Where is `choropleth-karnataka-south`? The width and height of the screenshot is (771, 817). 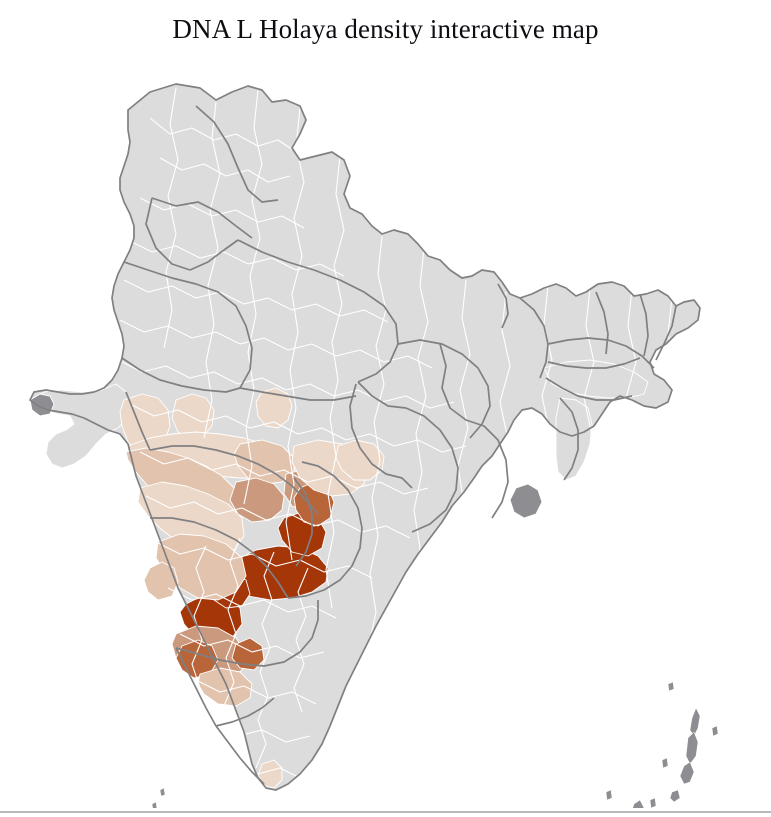 choropleth-karnataka-south is located at coordinates (218, 666).